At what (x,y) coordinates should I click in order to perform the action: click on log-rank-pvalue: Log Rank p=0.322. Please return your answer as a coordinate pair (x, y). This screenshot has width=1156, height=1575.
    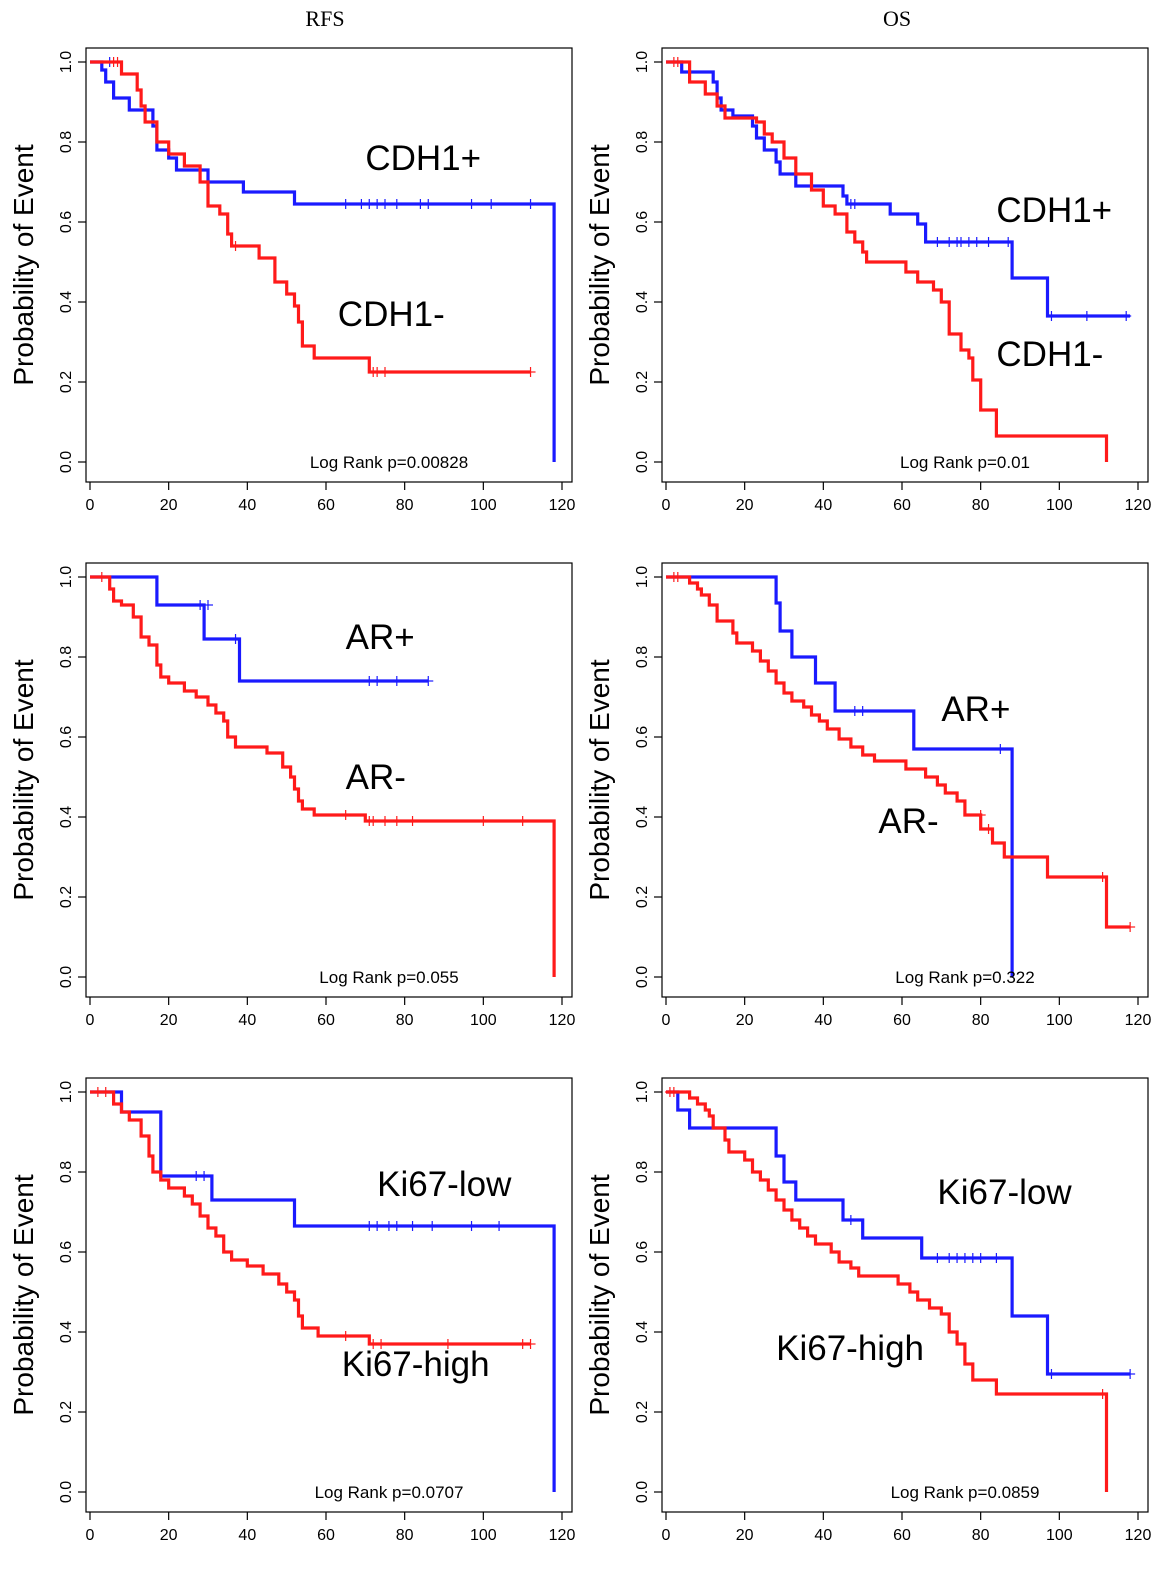
    Looking at the image, I should click on (964, 977).